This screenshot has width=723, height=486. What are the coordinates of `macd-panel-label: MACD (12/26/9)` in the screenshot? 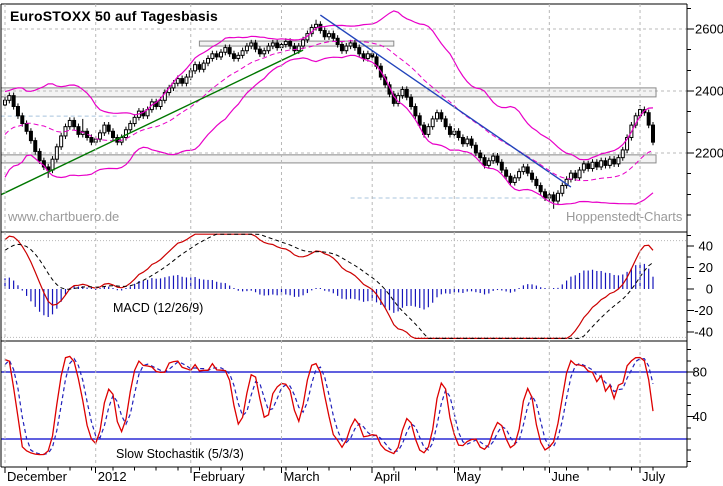 It's located at (158, 308).